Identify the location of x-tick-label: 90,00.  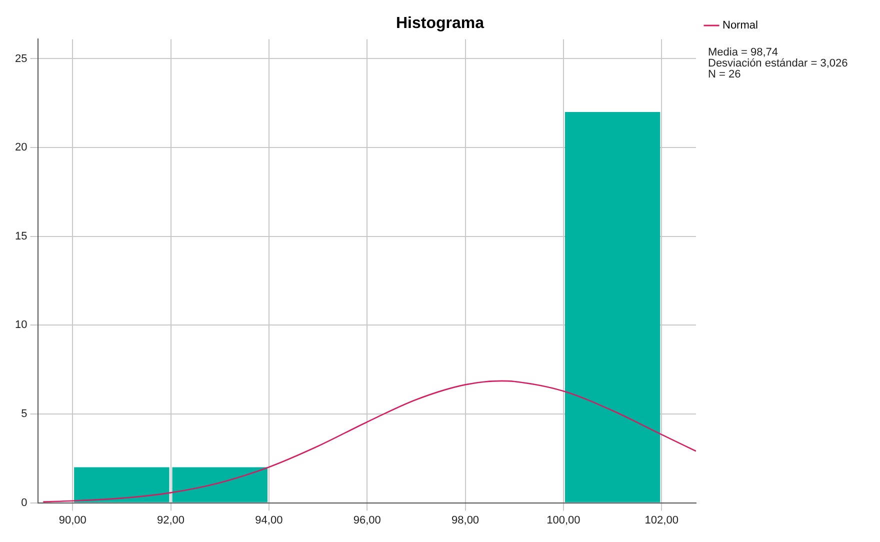
(72, 520).